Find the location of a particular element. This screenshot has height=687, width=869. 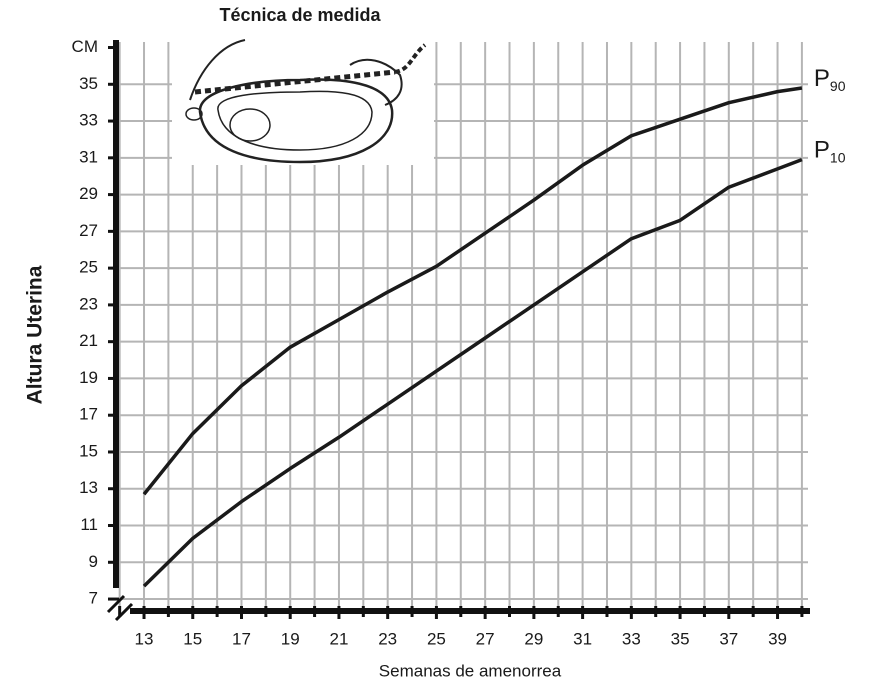

tape is located at coordinates (295, 82).